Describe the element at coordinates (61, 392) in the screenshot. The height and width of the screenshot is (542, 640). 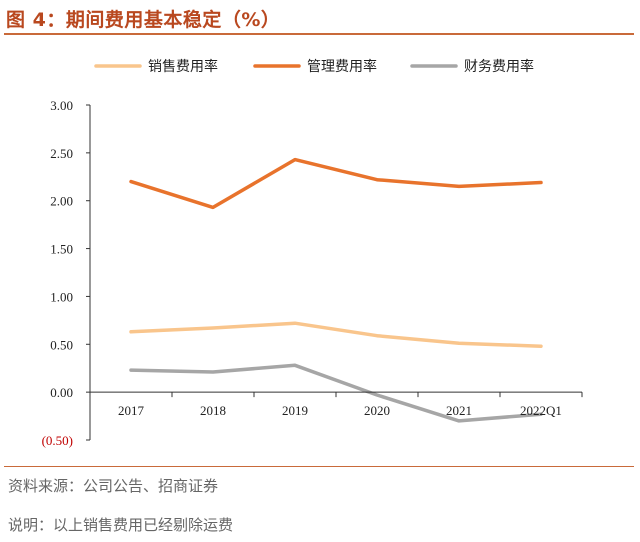
I see `y-tick-label: 0.00` at that location.